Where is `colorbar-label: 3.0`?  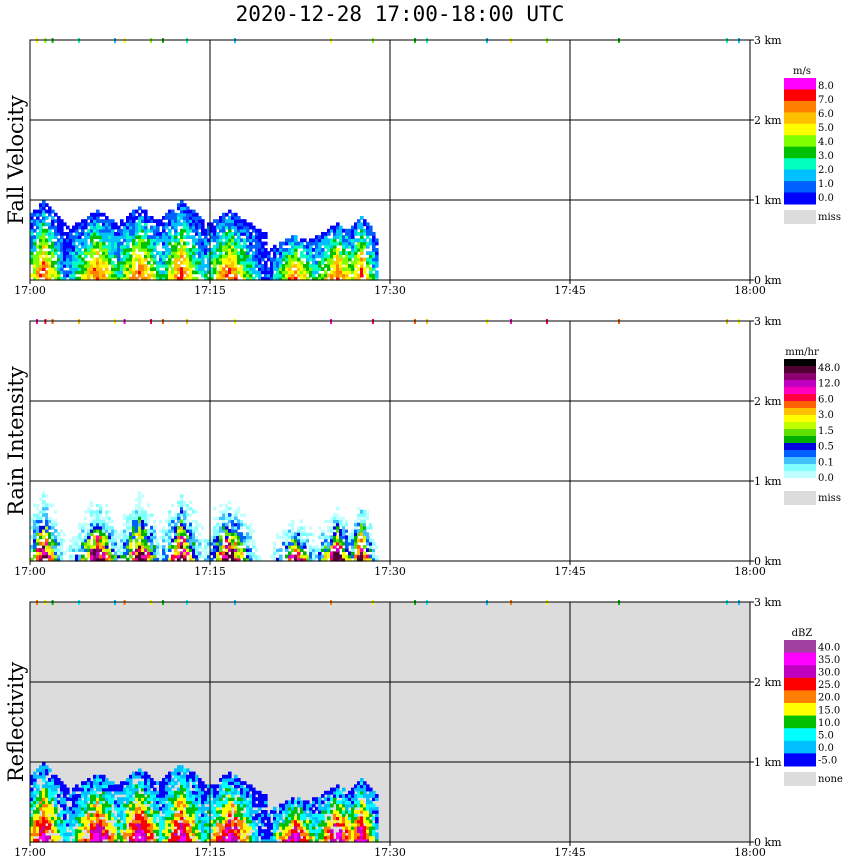
colorbar-label: 3.0 is located at coordinates (826, 156).